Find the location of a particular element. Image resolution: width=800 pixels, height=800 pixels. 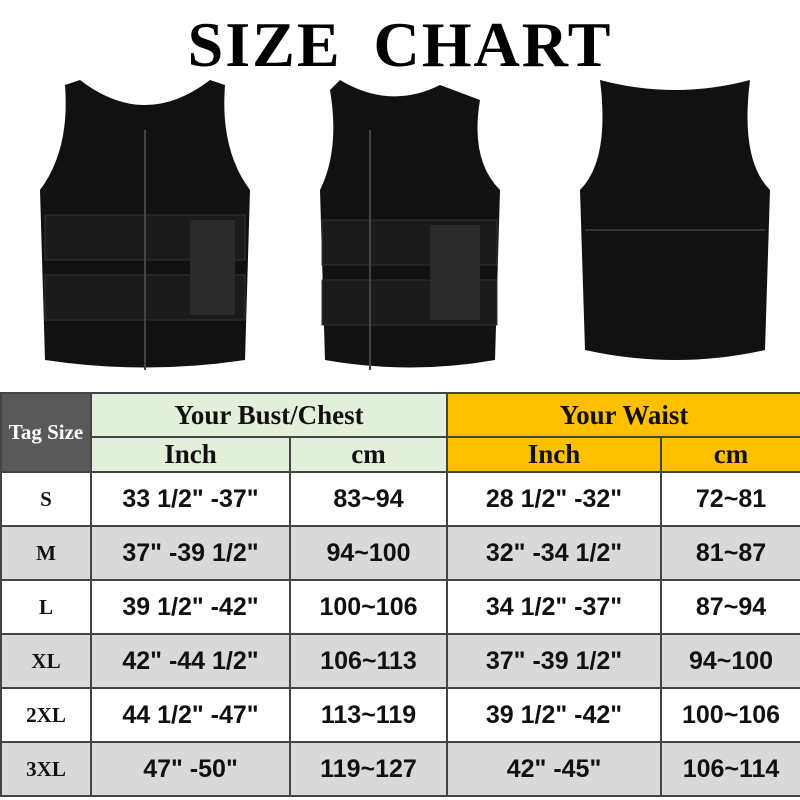

table-row: L 39 1/2" -42" 100~106 34 1/2" -37" 87~94 is located at coordinates (400, 607).